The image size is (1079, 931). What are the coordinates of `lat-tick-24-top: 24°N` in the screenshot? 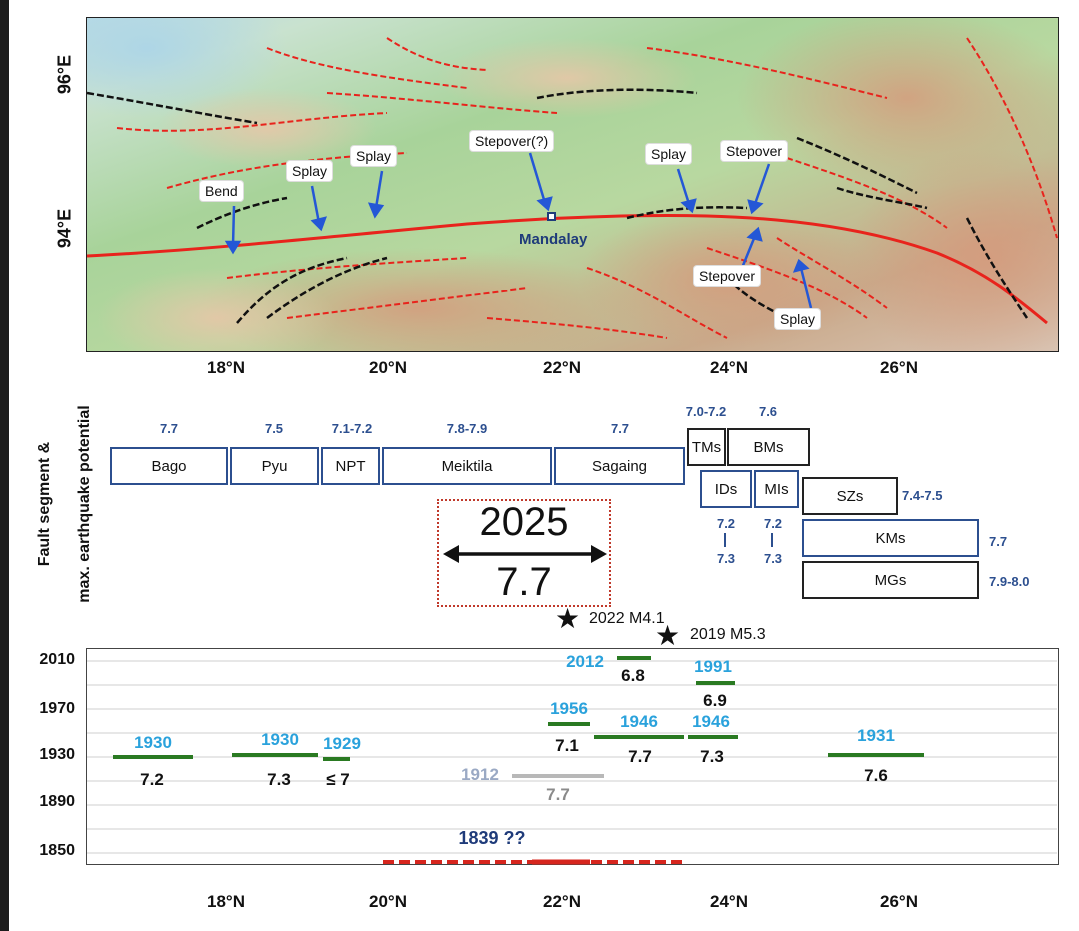 It's located at (729, 367).